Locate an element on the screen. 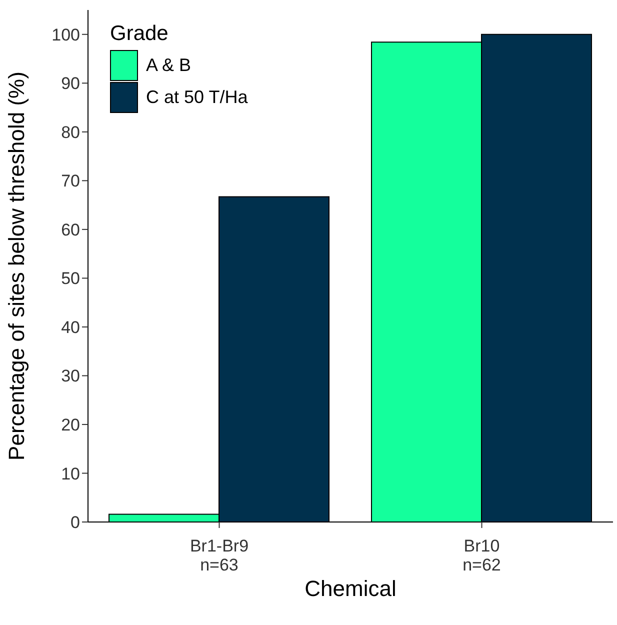 The height and width of the screenshot is (625, 617). legend-label: C at 50 T/Ha is located at coordinates (196, 97).